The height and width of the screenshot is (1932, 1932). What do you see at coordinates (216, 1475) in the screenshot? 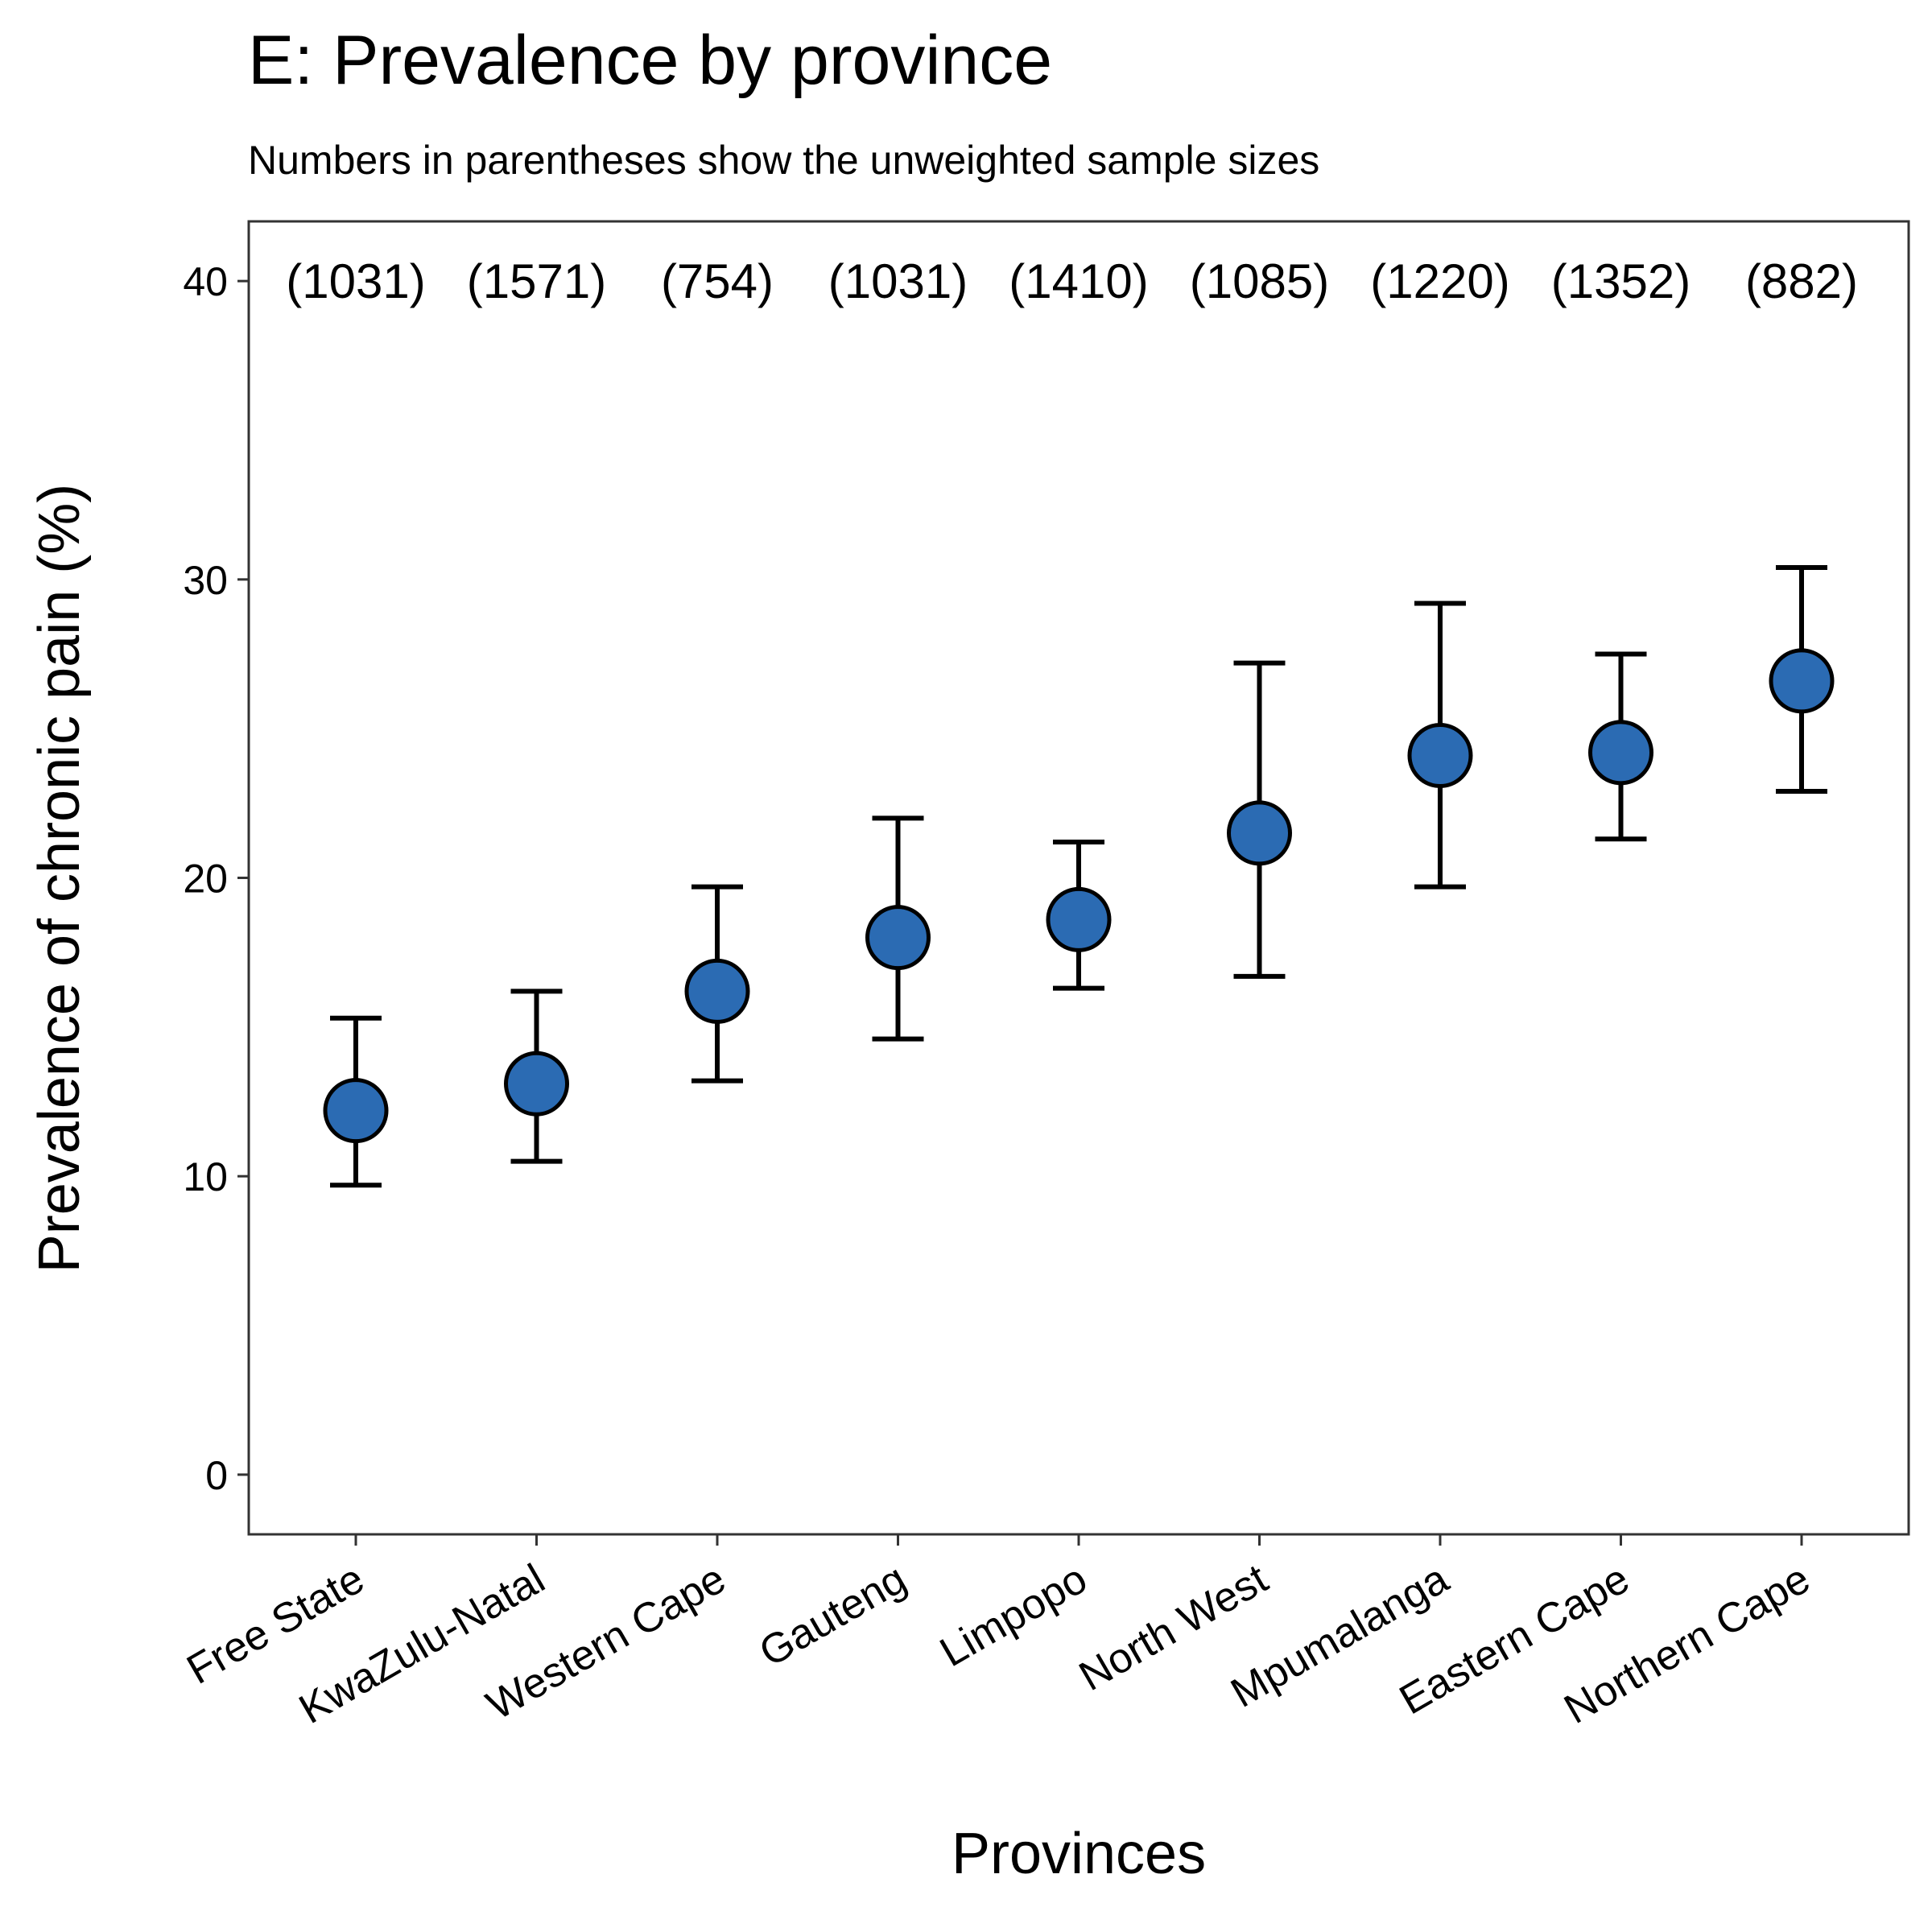
I see `y-tick-label: 0` at bounding box center [216, 1475].